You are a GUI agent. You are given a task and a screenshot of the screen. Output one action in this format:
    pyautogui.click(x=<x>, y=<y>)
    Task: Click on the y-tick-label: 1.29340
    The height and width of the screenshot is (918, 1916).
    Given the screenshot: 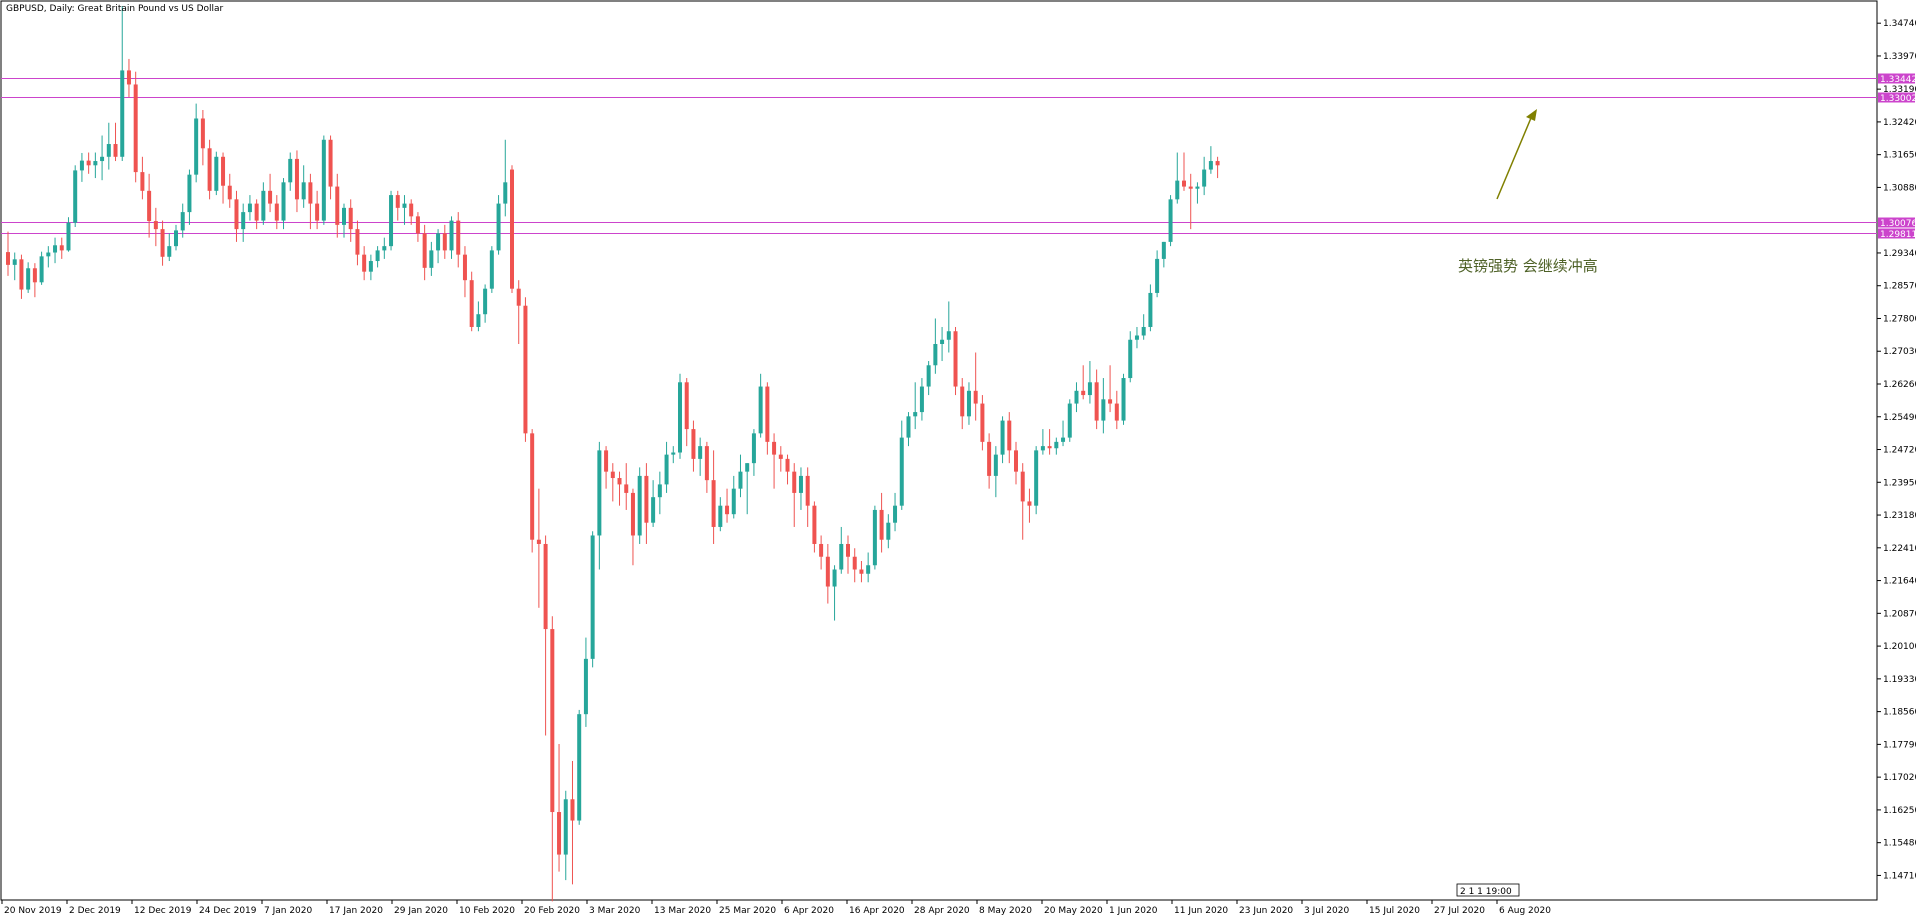 What is the action you would take?
    pyautogui.click(x=1899, y=254)
    